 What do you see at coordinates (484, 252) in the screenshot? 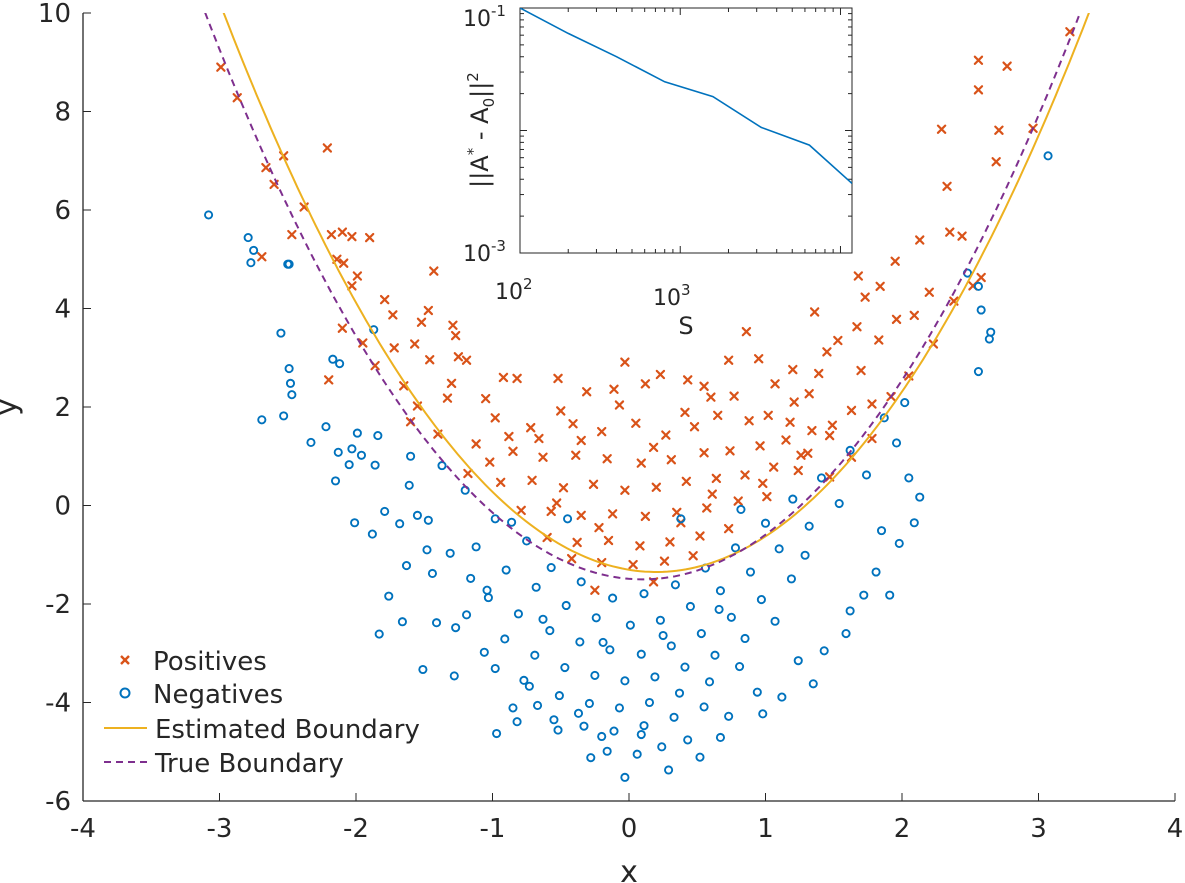
I see `inset-ytick-bottom: 10-3` at bounding box center [484, 252].